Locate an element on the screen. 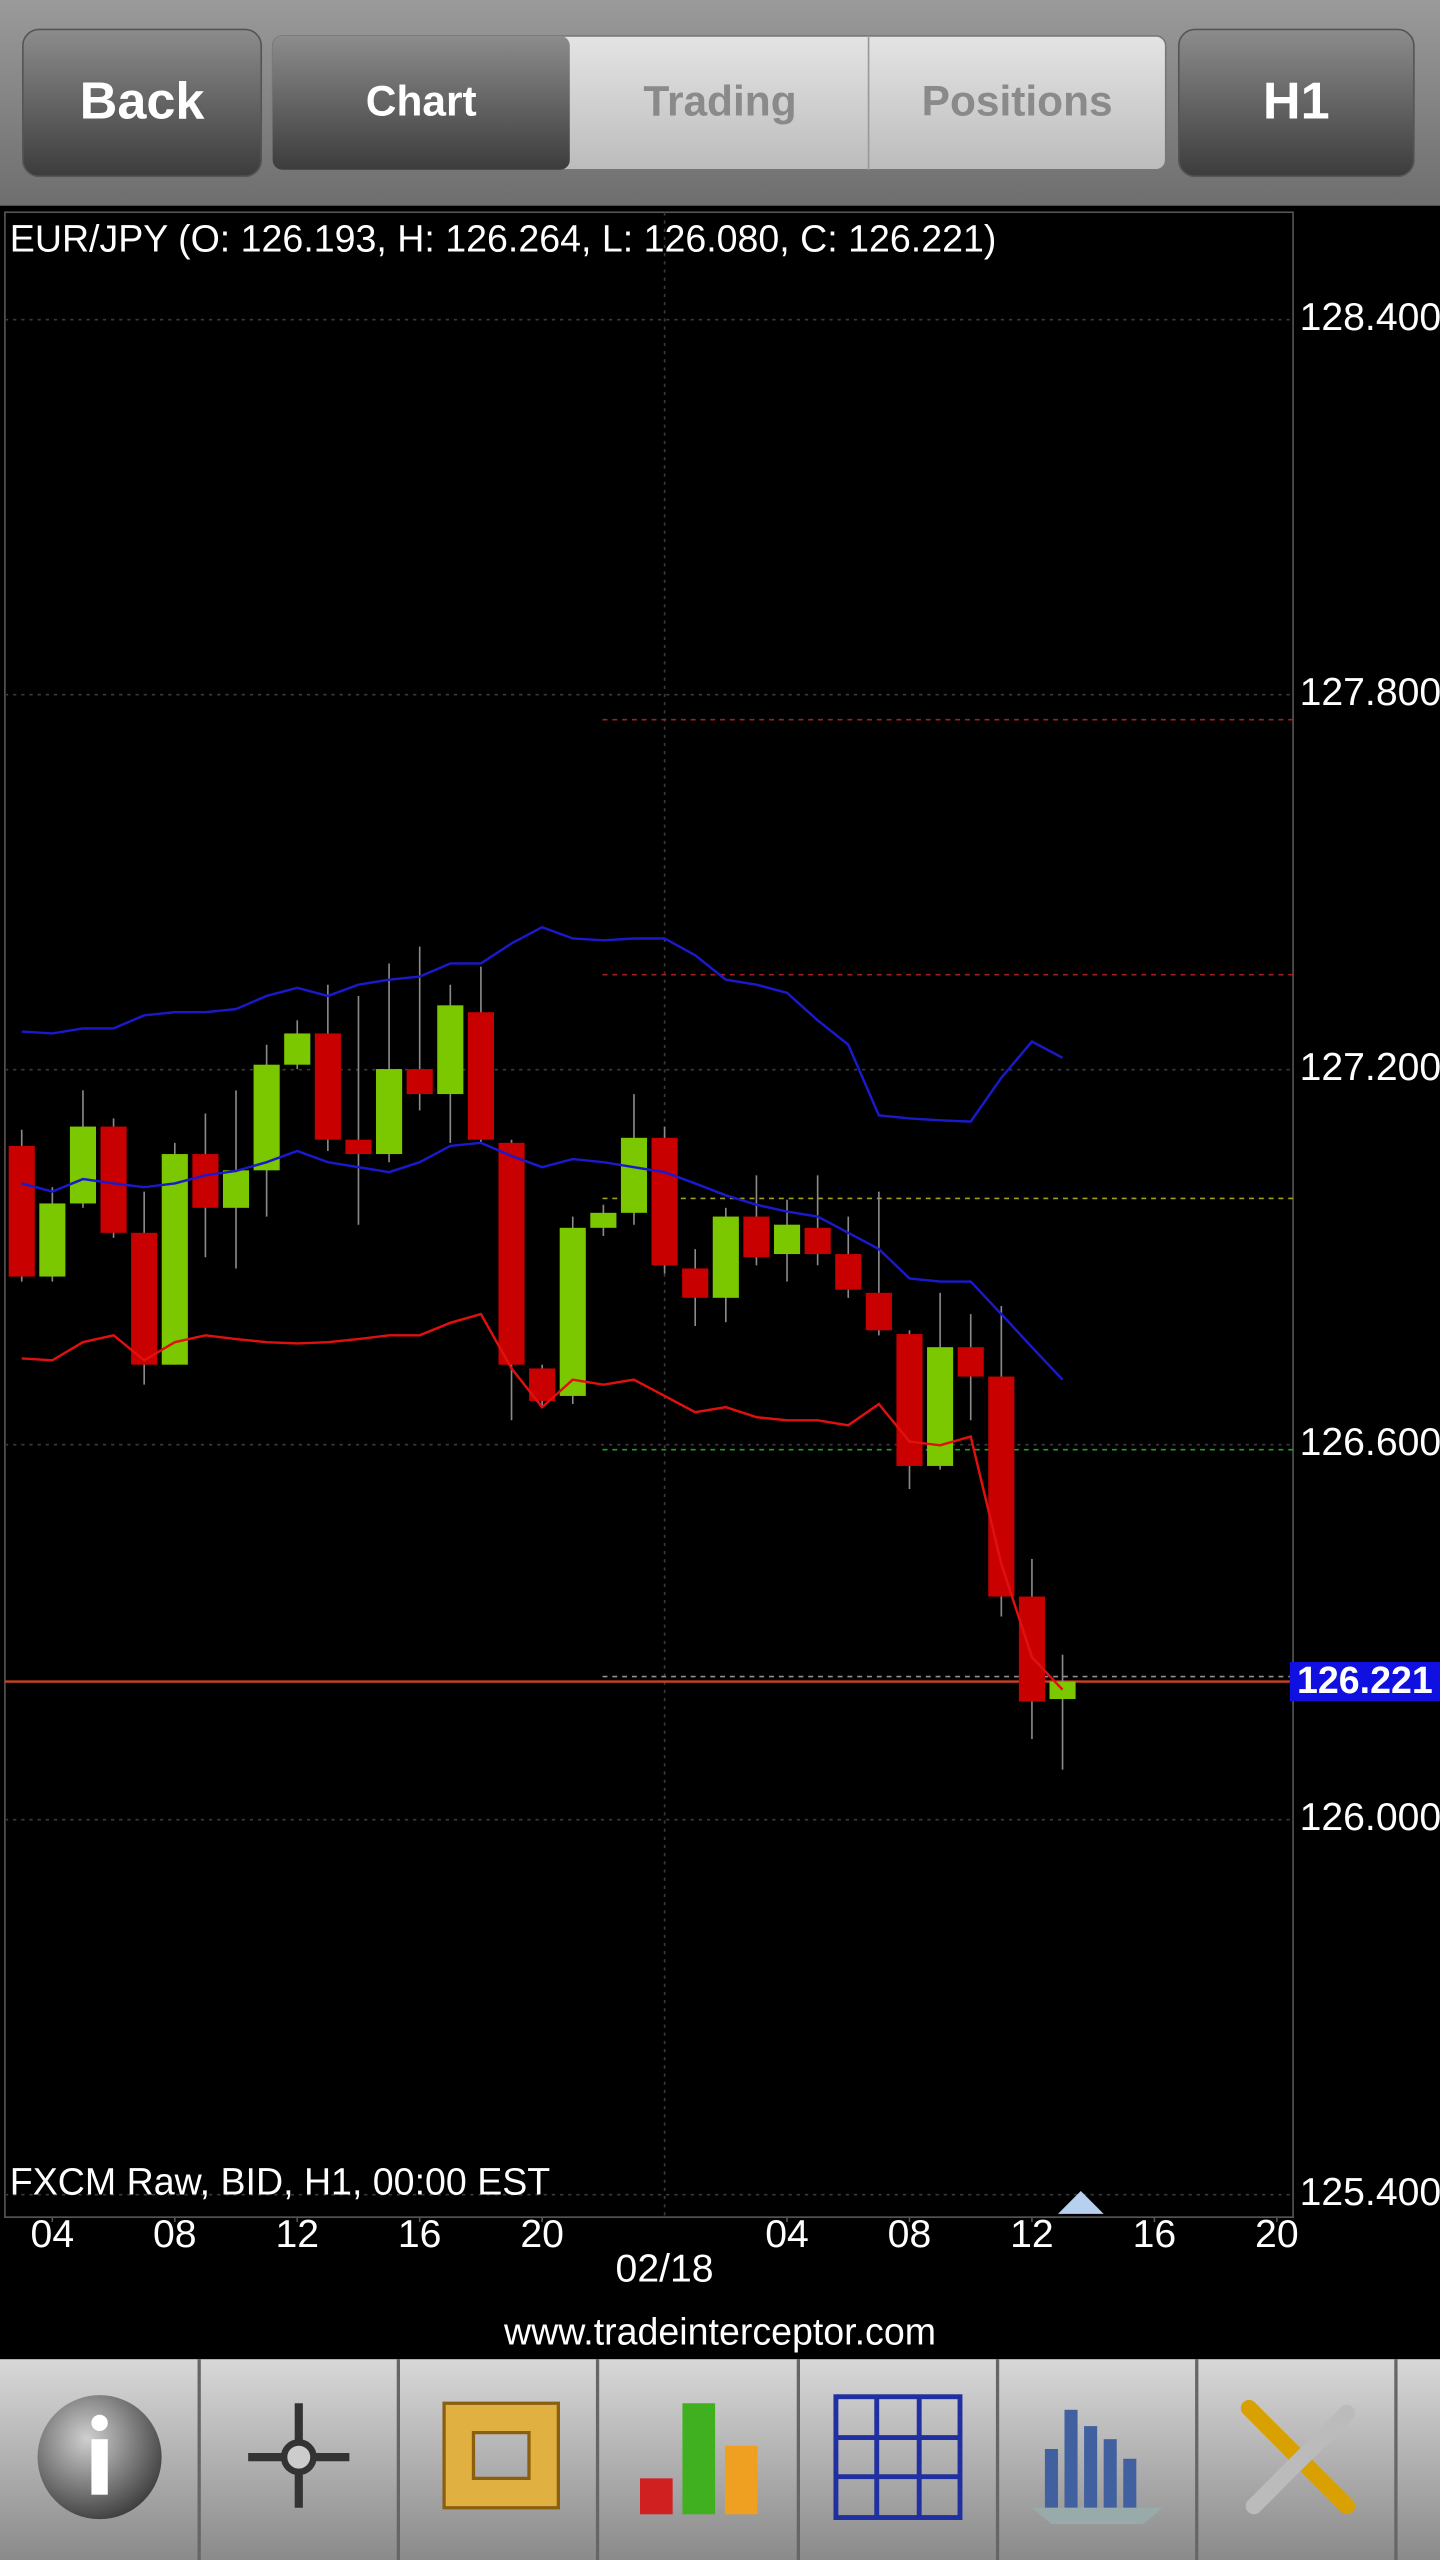  chart-tab is located at coordinates (421, 102).